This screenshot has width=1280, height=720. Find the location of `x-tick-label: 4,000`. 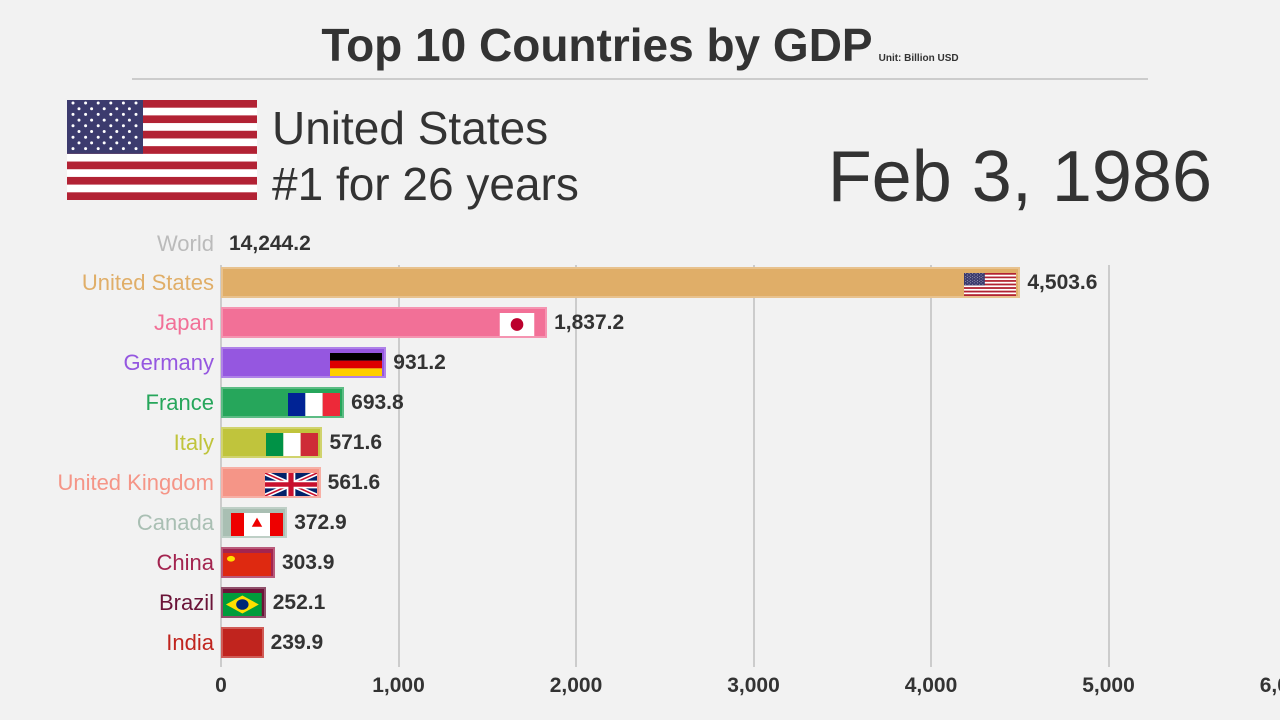

x-tick-label: 4,000 is located at coordinates (931, 685).